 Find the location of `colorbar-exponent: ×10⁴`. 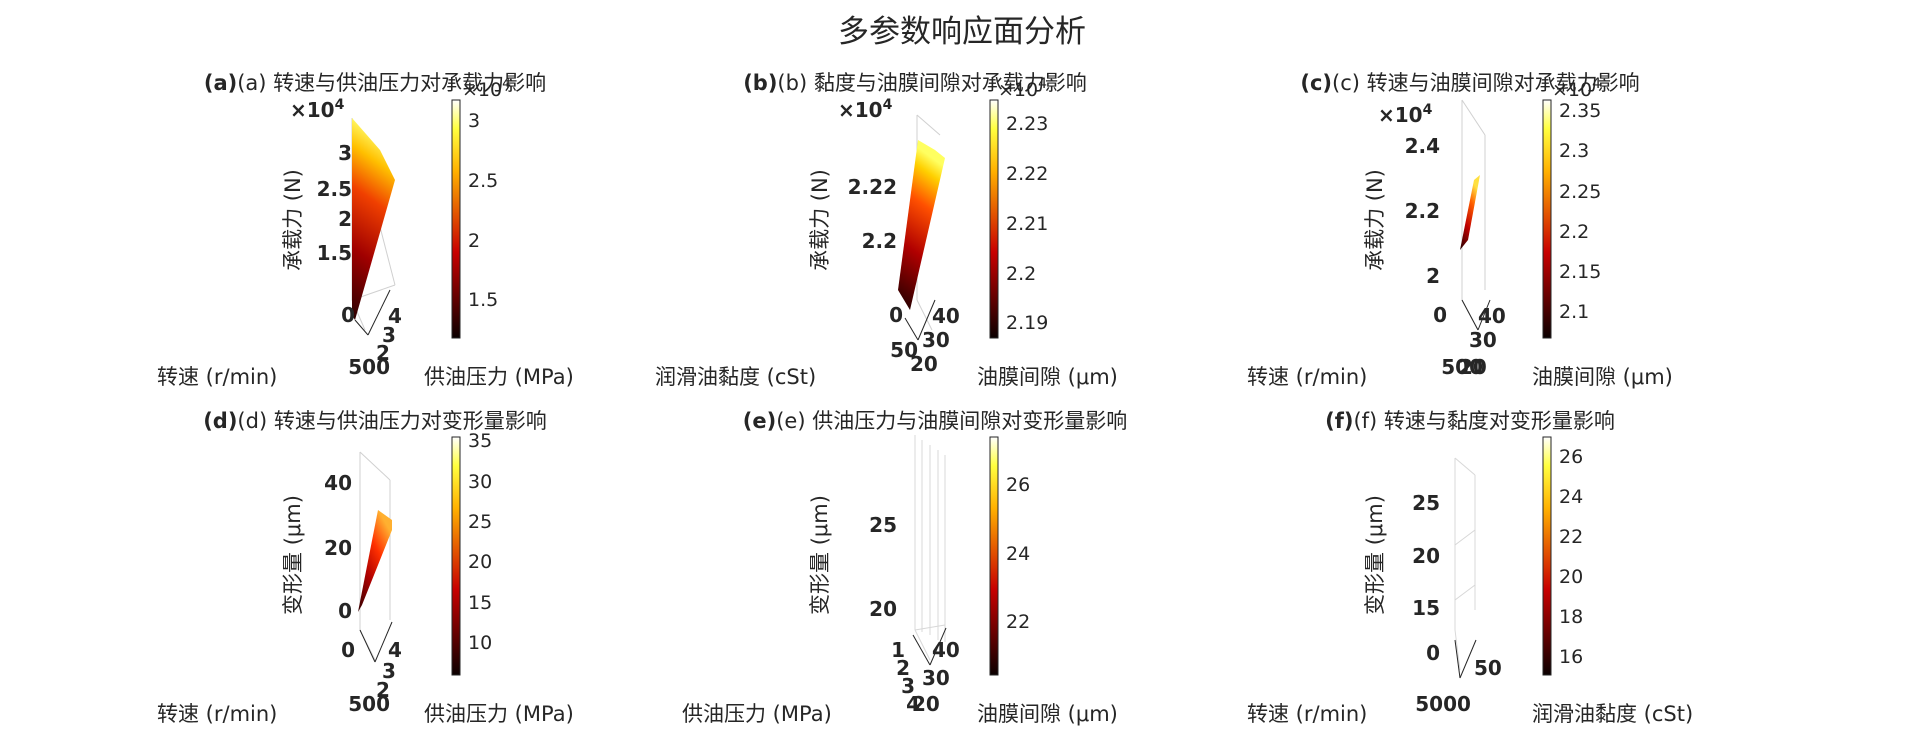

colorbar-exponent: ×10⁴ is located at coordinates (486, 88).